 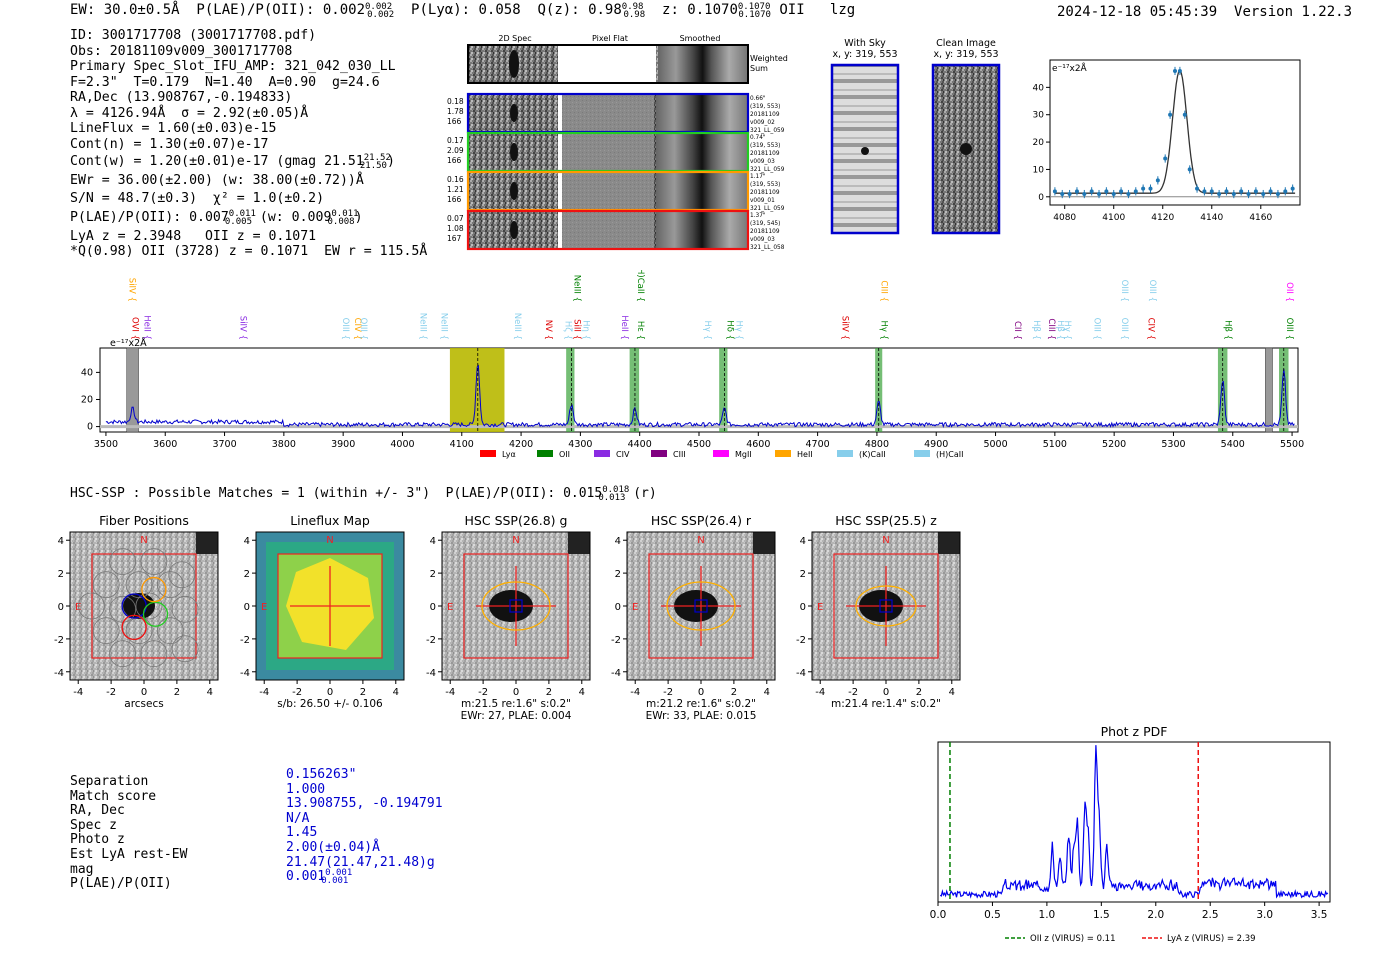 I want to click on stamp-3-north: N, so click(x=700, y=540).